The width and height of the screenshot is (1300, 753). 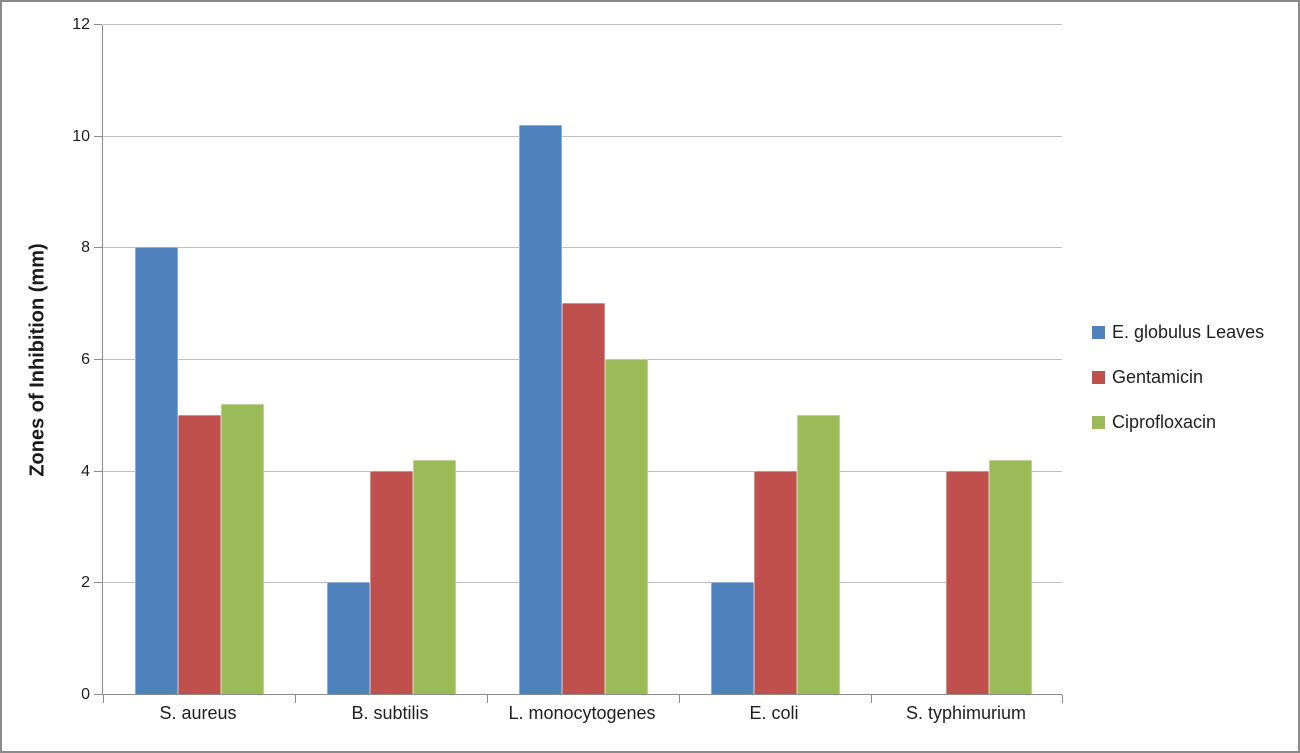 I want to click on x-category-label: L. monocytogenes, so click(x=582, y=713).